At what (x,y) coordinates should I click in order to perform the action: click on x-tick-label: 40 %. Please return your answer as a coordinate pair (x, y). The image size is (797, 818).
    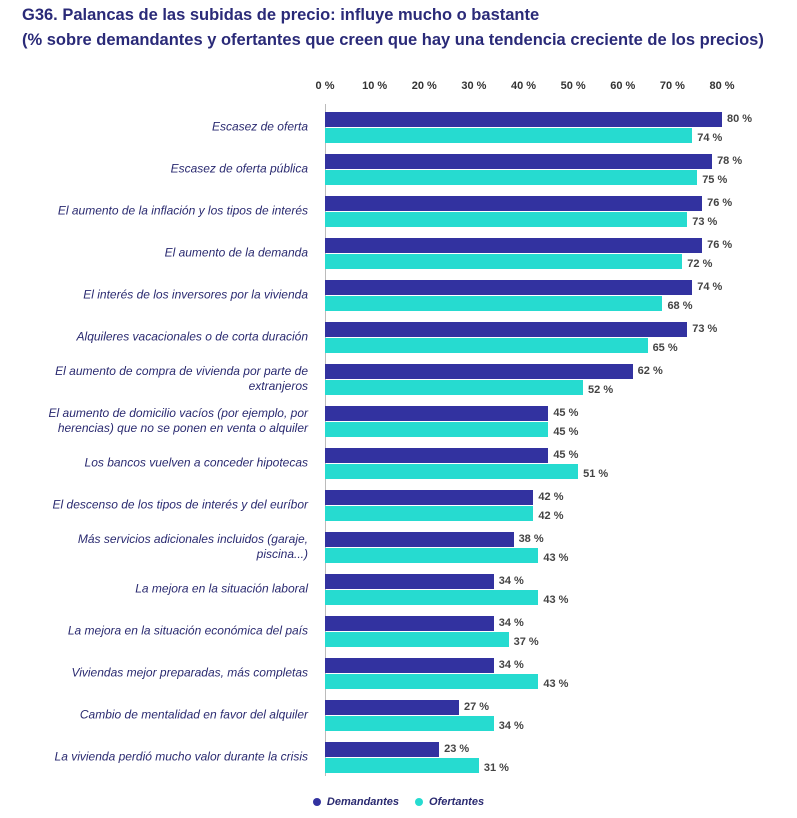
    Looking at the image, I should click on (523, 86).